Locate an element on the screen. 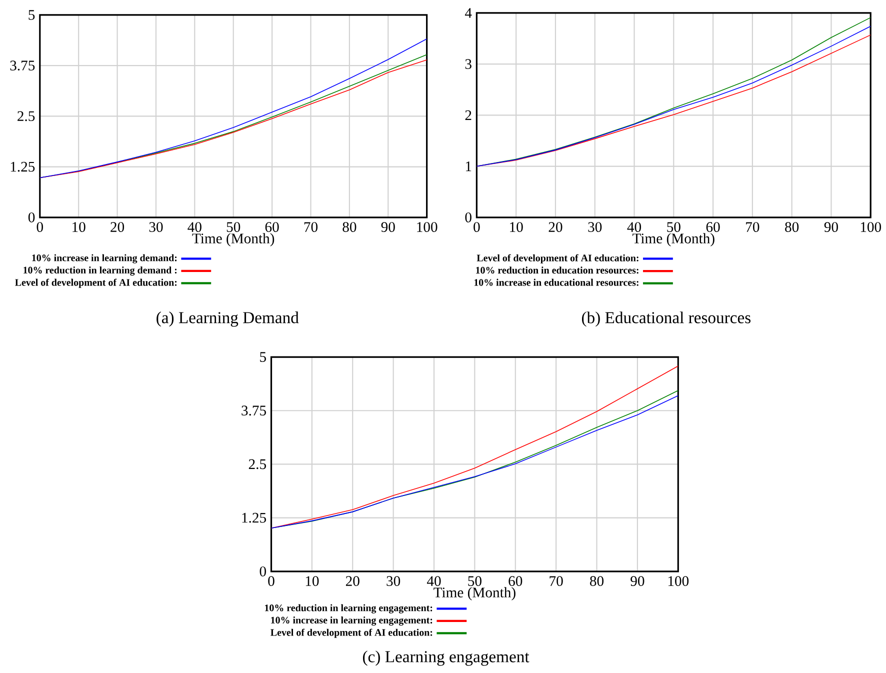 This screenshot has height=673, width=886. y-tick-label: 1 is located at coordinates (469, 166).